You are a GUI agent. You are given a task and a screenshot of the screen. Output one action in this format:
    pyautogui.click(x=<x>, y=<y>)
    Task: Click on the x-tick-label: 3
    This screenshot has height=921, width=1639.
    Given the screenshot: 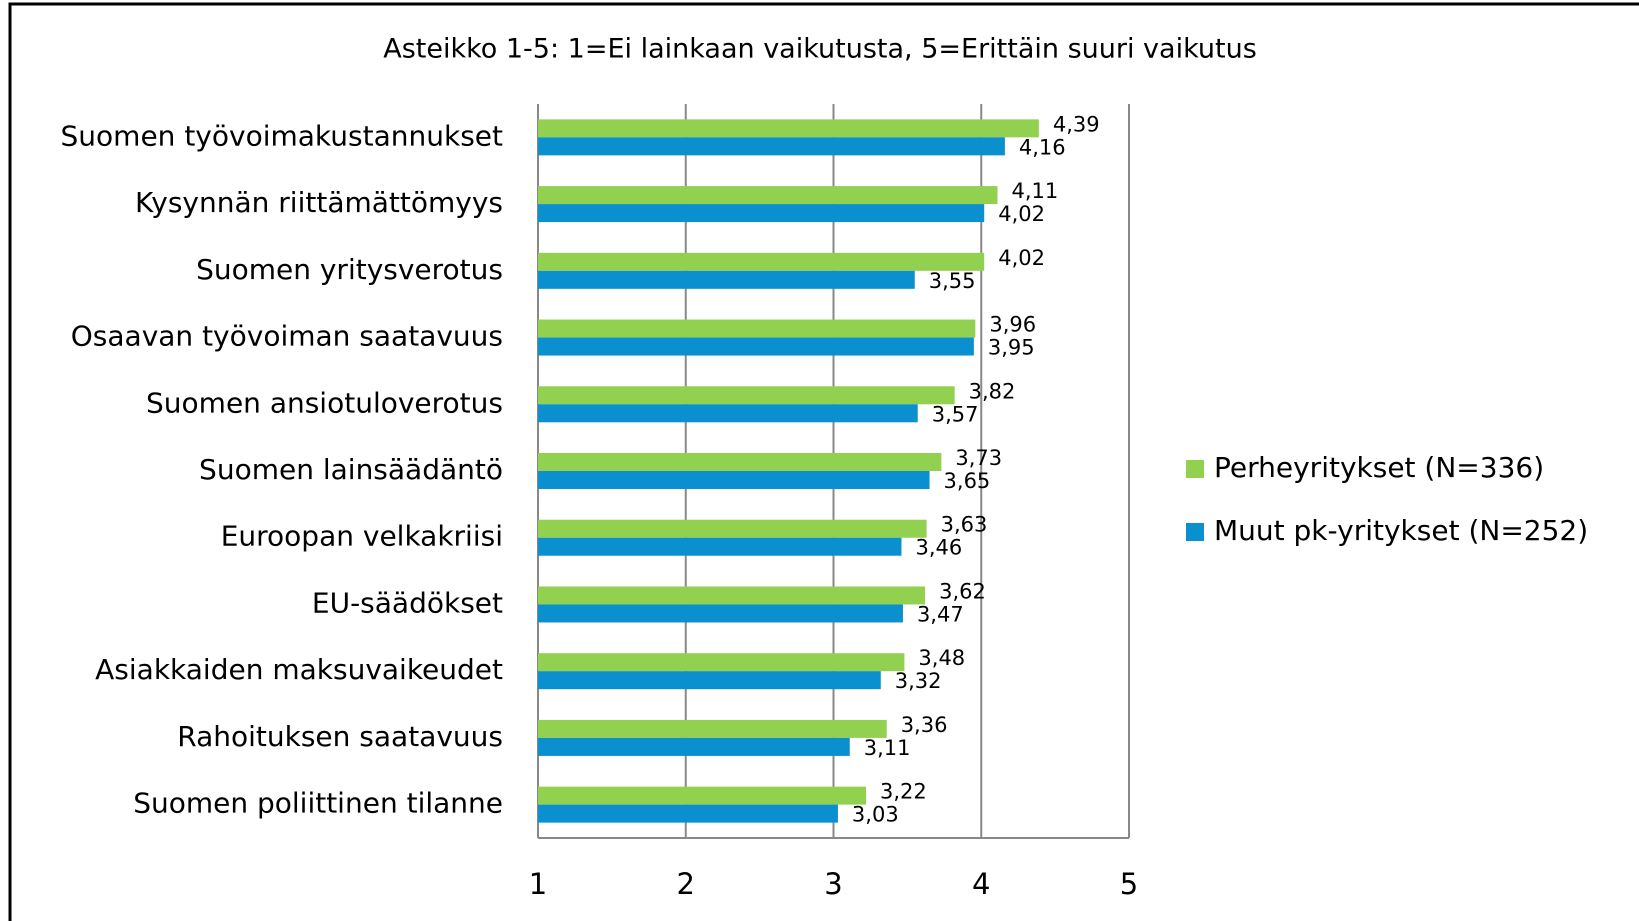 What is the action you would take?
    pyautogui.click(x=833, y=884)
    